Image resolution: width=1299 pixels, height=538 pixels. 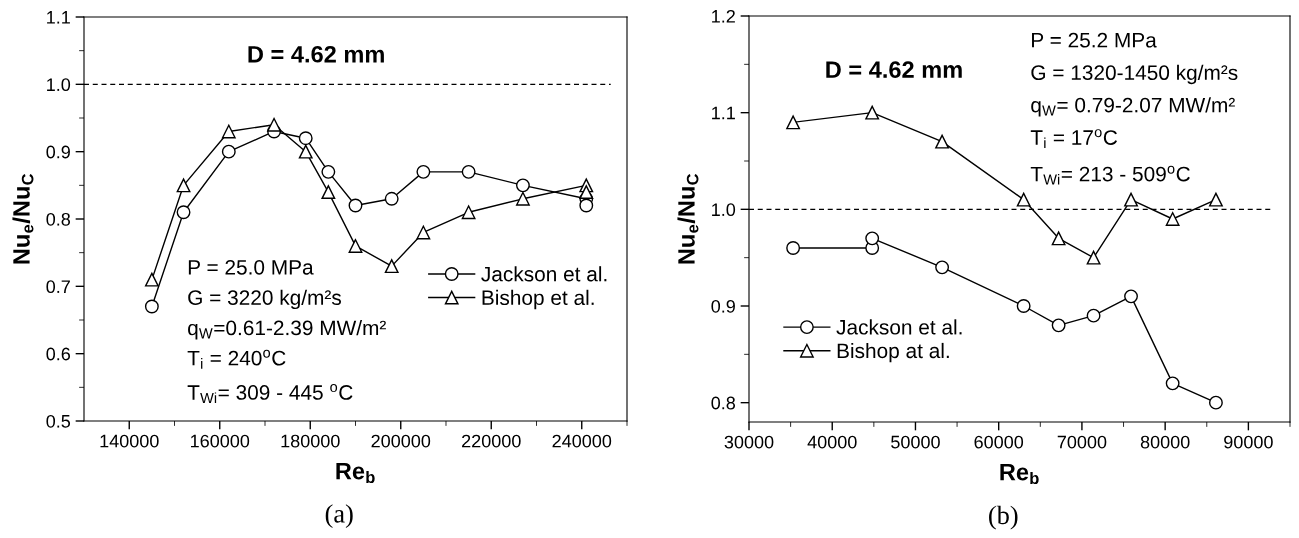 What do you see at coordinates (270, 393) in the screenshot?
I see `annotation: T$_{Wi}$= 309 - 445 $^{o}$C` at bounding box center [270, 393].